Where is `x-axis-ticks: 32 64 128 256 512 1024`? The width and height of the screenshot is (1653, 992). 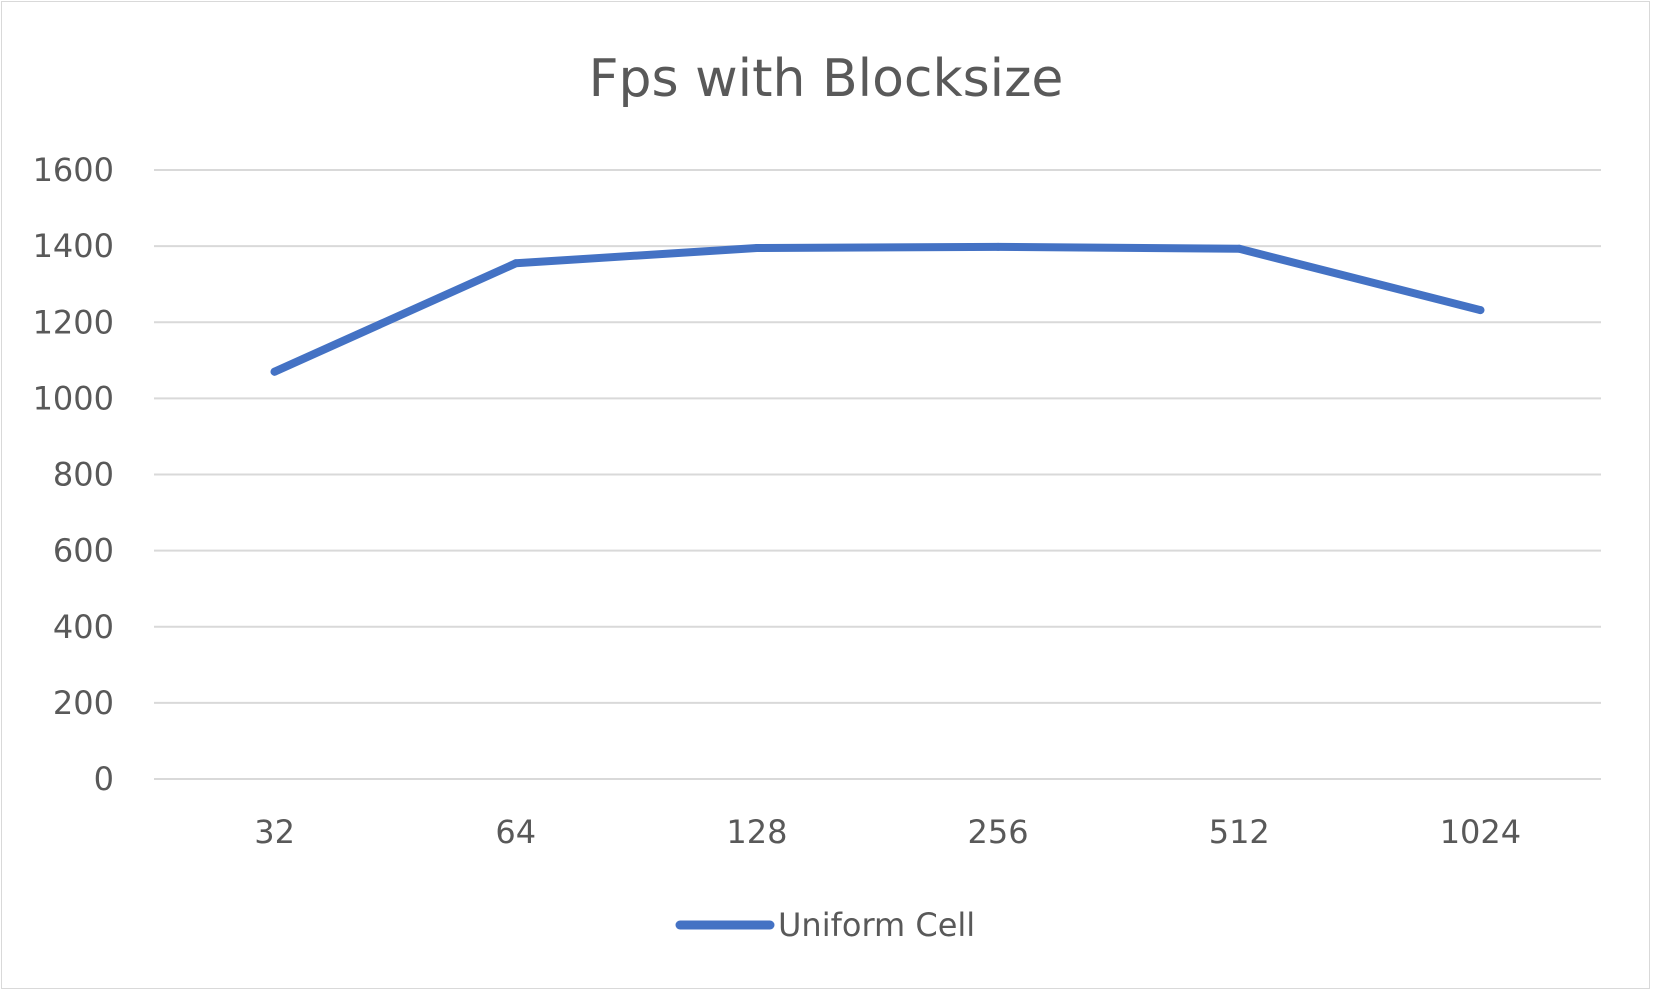 x-axis-ticks: 32 64 128 256 512 1024 is located at coordinates (887, 832).